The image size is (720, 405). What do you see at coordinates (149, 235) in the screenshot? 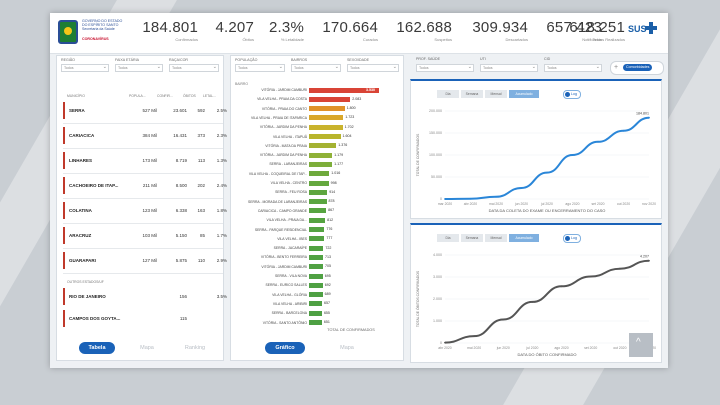
I see `table-cell: 103 Mil` at bounding box center [149, 235].